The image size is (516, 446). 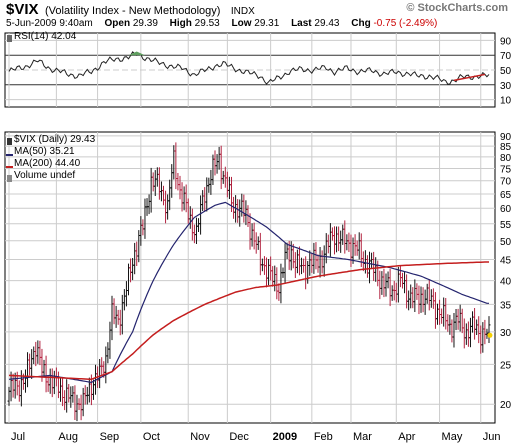 What do you see at coordinates (506, 71) in the screenshot?
I see `rsi-tick-label: 50` at bounding box center [506, 71].